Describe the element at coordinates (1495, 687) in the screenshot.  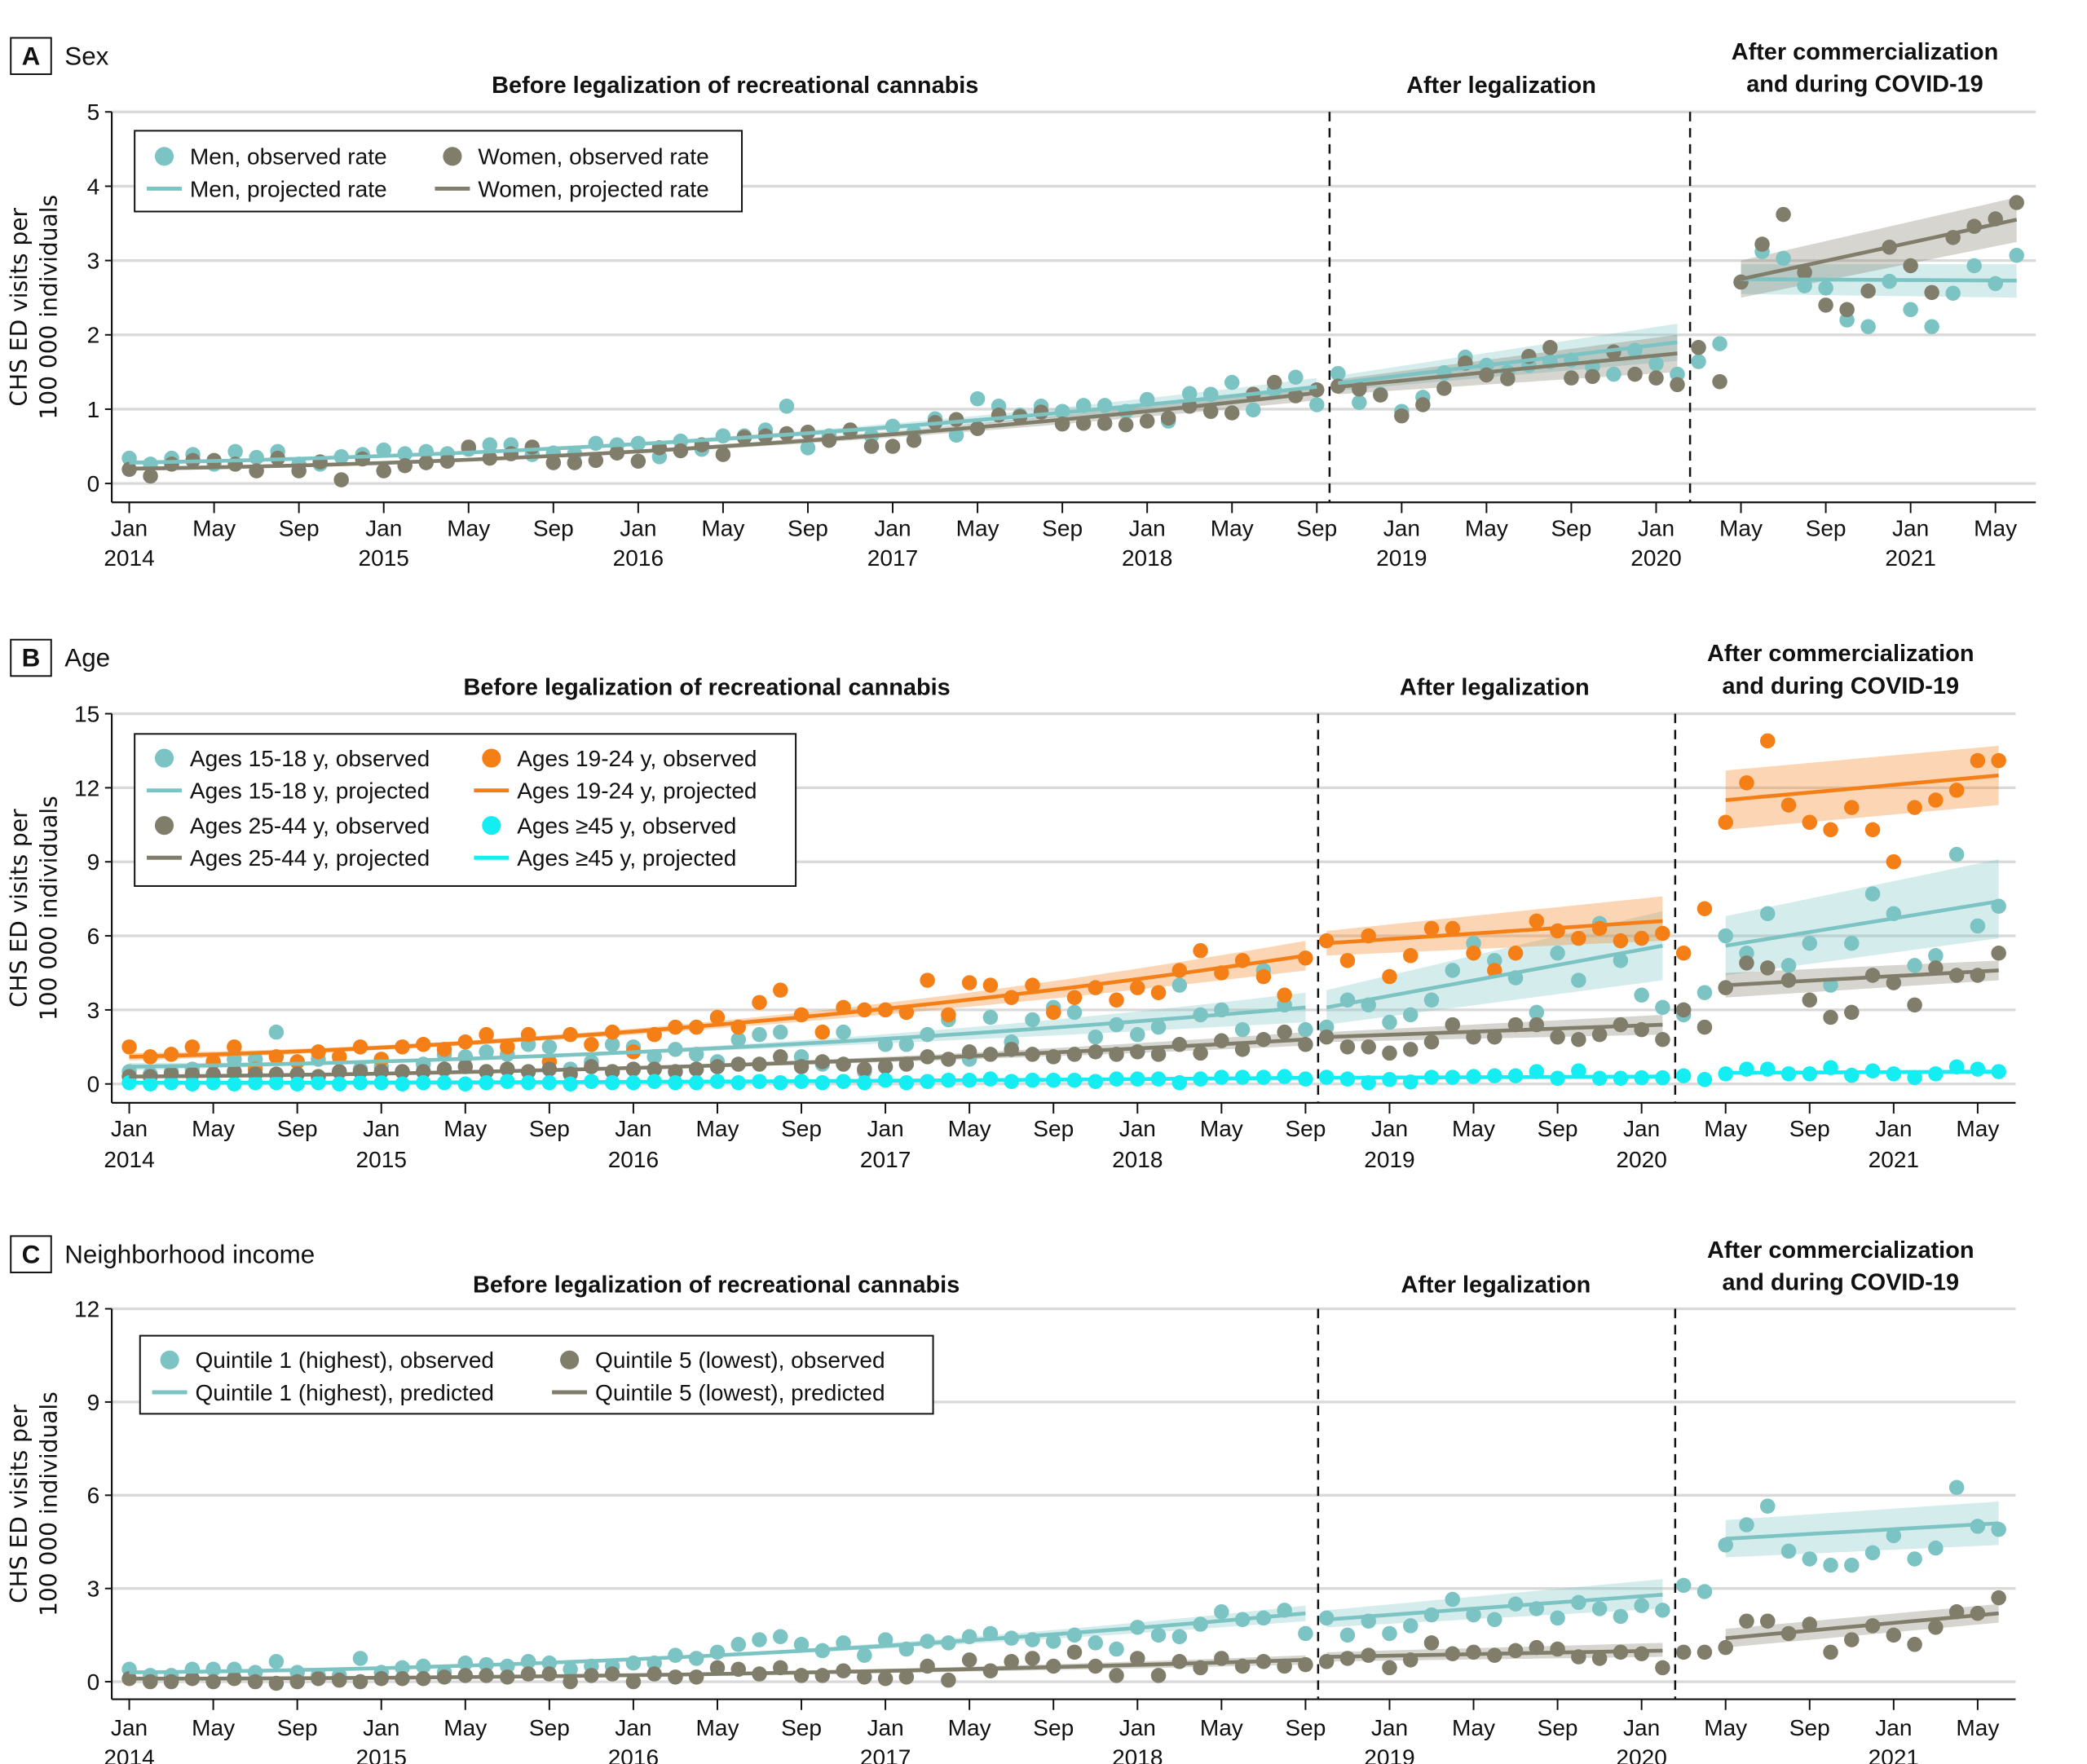
I see `period-label: After legalization` at that location.